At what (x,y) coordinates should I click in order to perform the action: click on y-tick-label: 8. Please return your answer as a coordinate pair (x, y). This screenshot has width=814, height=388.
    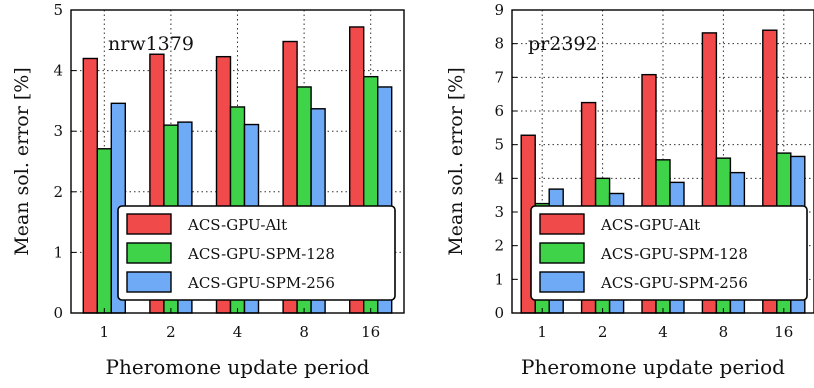
    Looking at the image, I should click on (499, 44).